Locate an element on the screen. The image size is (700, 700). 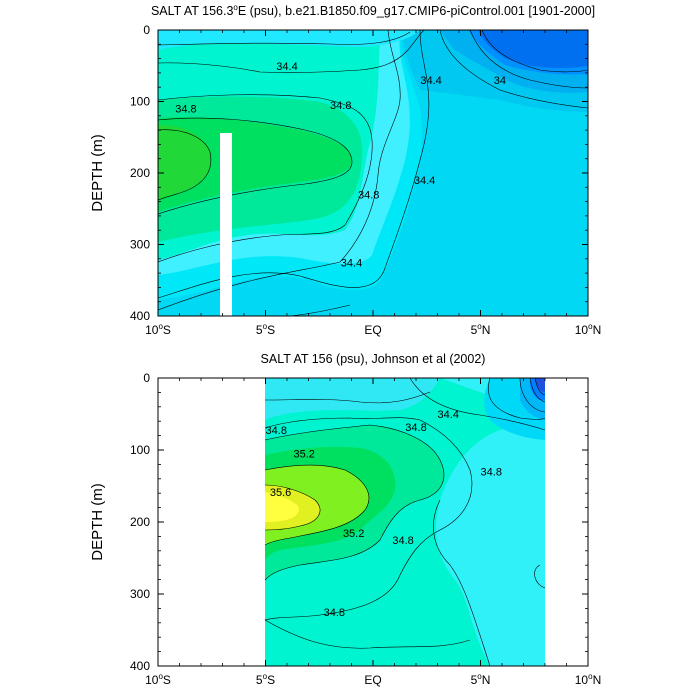
panel-cesm-contour-labels: 34.4 34.4 34 34.8 34.8 34.8 34.4 34.4 is located at coordinates (340, 165).